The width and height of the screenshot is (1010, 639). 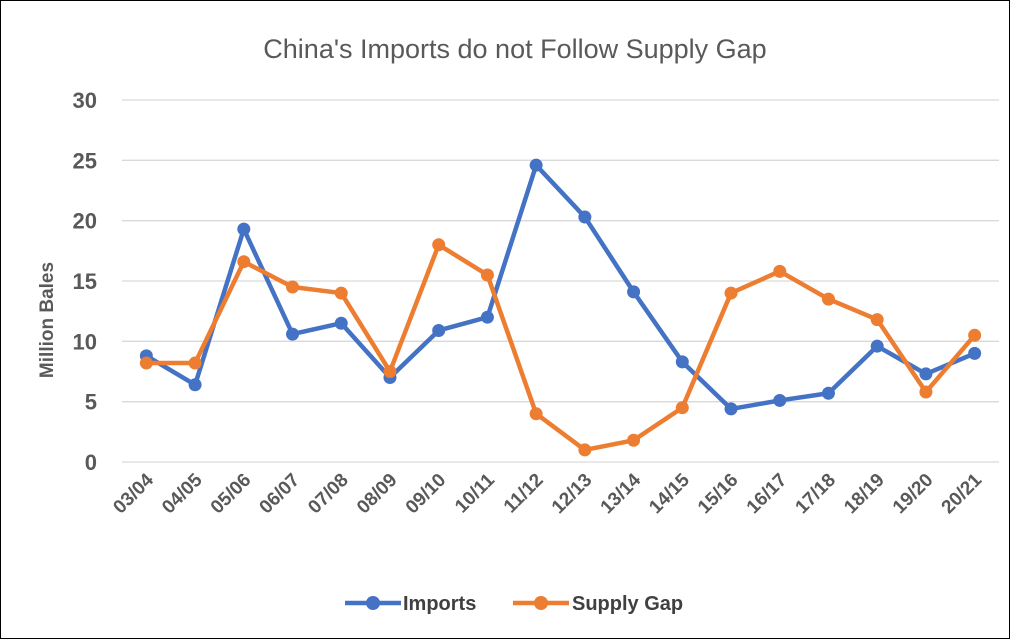 I want to click on y-tick-label: 20, so click(x=85, y=221).